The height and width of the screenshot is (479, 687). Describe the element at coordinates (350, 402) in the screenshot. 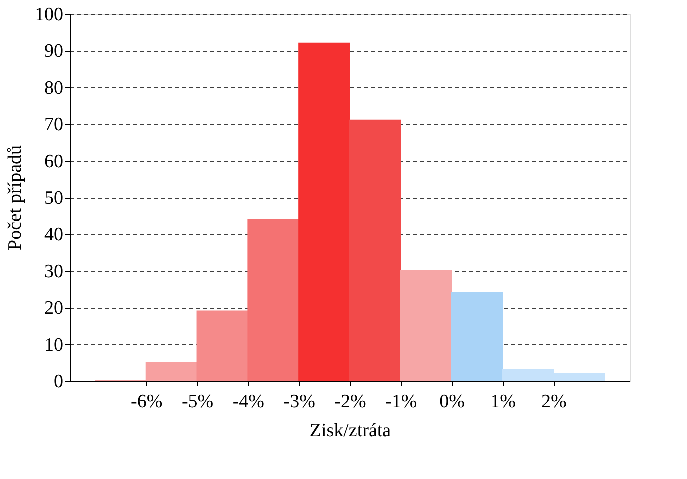

I see `x-tick-label: -2%` at that location.